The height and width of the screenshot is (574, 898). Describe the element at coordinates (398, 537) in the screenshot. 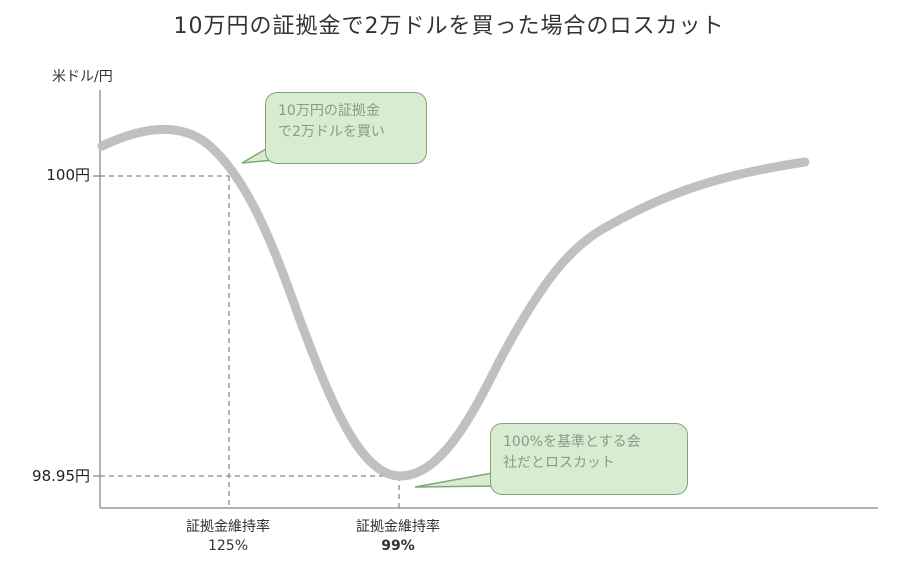

I see `x-tick-99: 証拠金維持率 99%` at that location.